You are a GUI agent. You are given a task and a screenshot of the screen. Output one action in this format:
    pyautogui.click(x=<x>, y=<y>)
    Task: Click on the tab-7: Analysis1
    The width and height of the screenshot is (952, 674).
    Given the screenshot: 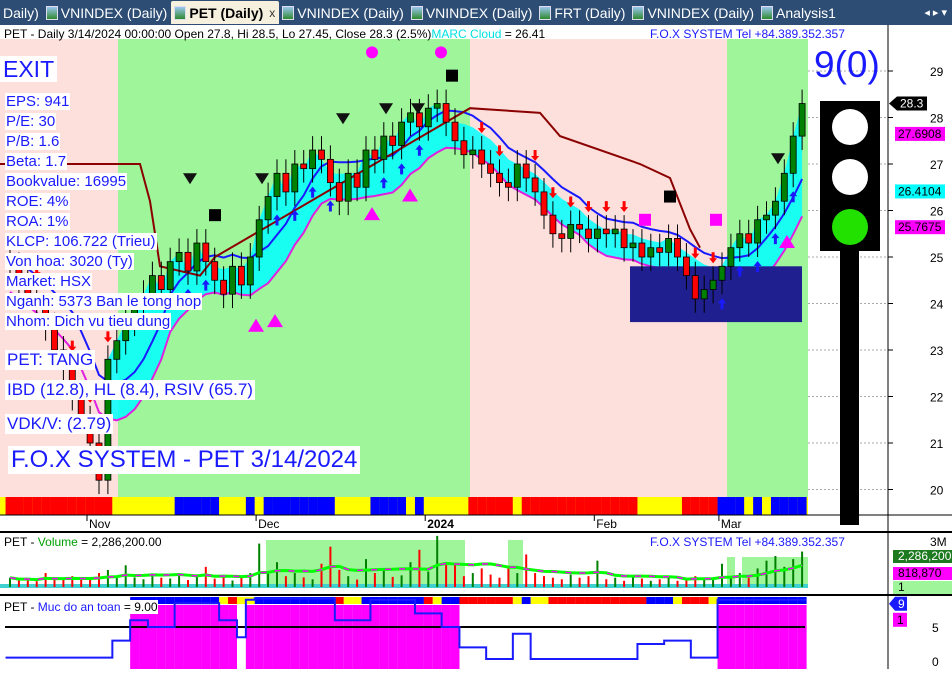 What is the action you would take?
    pyautogui.click(x=799, y=12)
    